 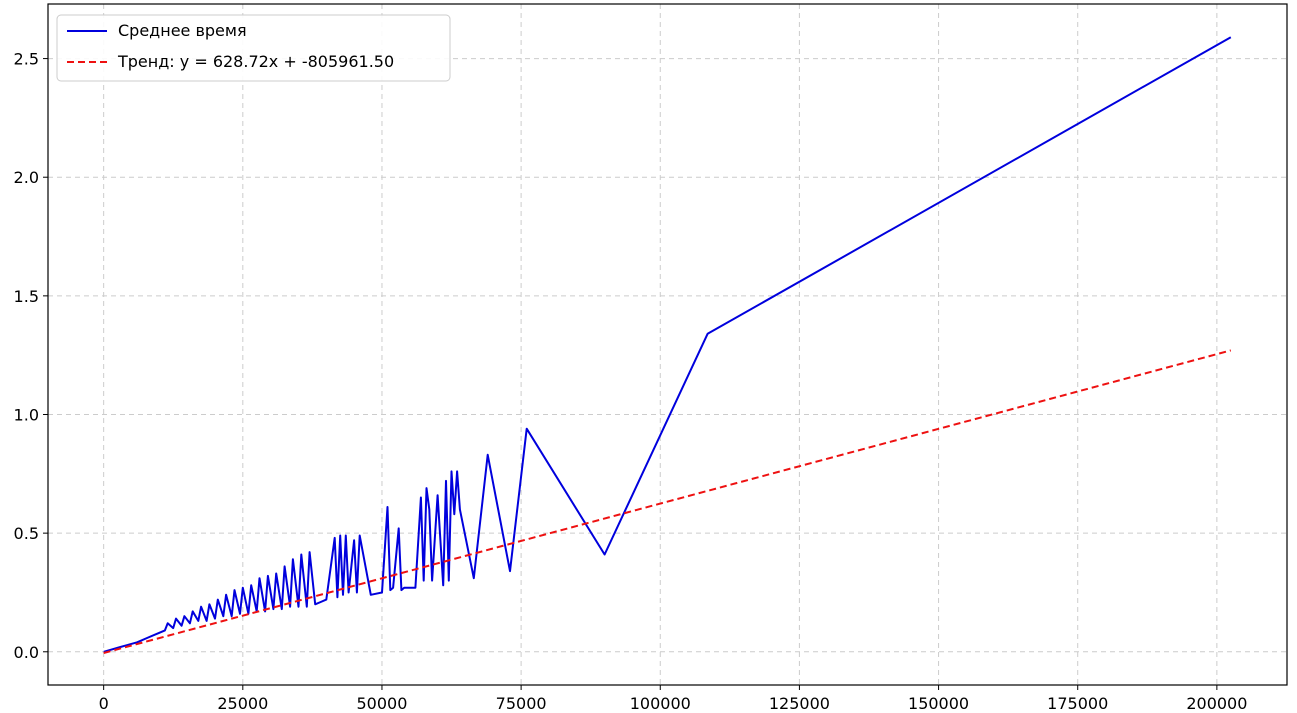 I want to click on x-tick-label: 0, so click(x=104, y=703).